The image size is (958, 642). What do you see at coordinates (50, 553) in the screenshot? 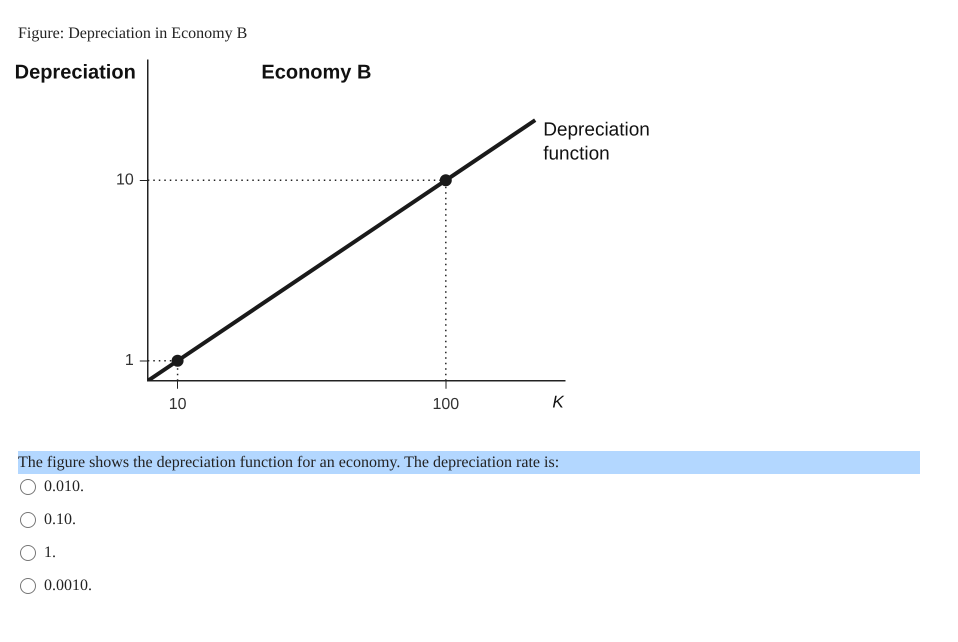
I see `text: 1.` at bounding box center [50, 553].